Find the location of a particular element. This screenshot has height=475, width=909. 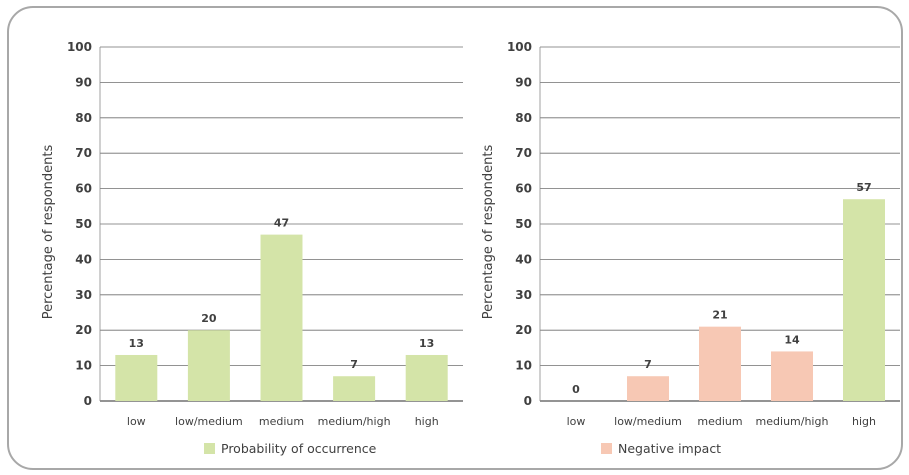

data-label: 57 is located at coordinates (863, 187).